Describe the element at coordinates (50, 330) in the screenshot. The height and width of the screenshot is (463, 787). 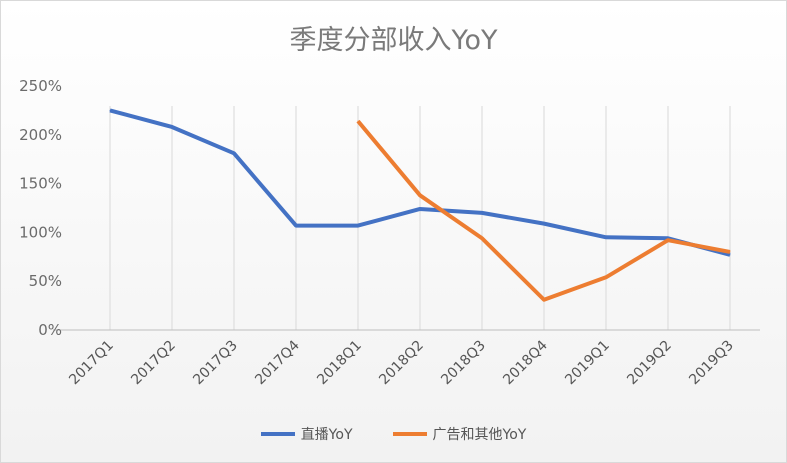
I see `y-tick-label: 0%` at that location.